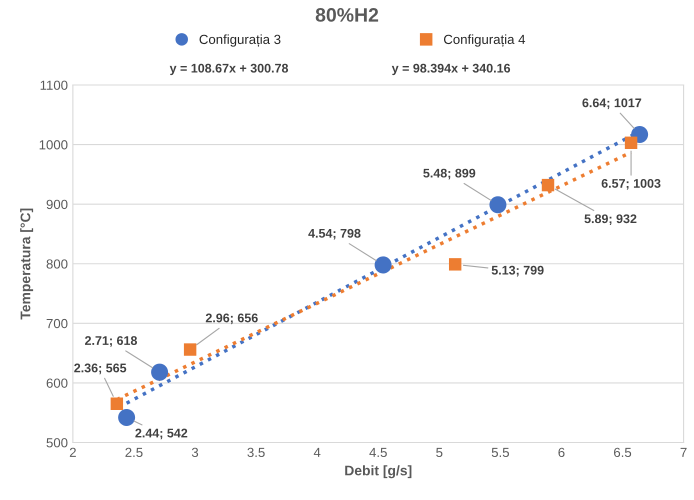  I want to click on y-tick-label: 1000, so click(54, 145).